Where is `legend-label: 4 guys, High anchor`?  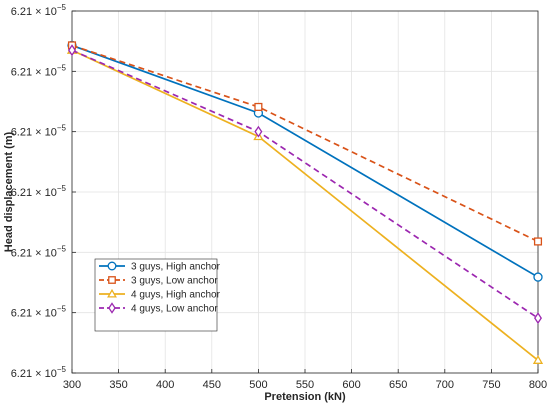
legend-label: 4 guys, High anchor is located at coordinates (176, 295).